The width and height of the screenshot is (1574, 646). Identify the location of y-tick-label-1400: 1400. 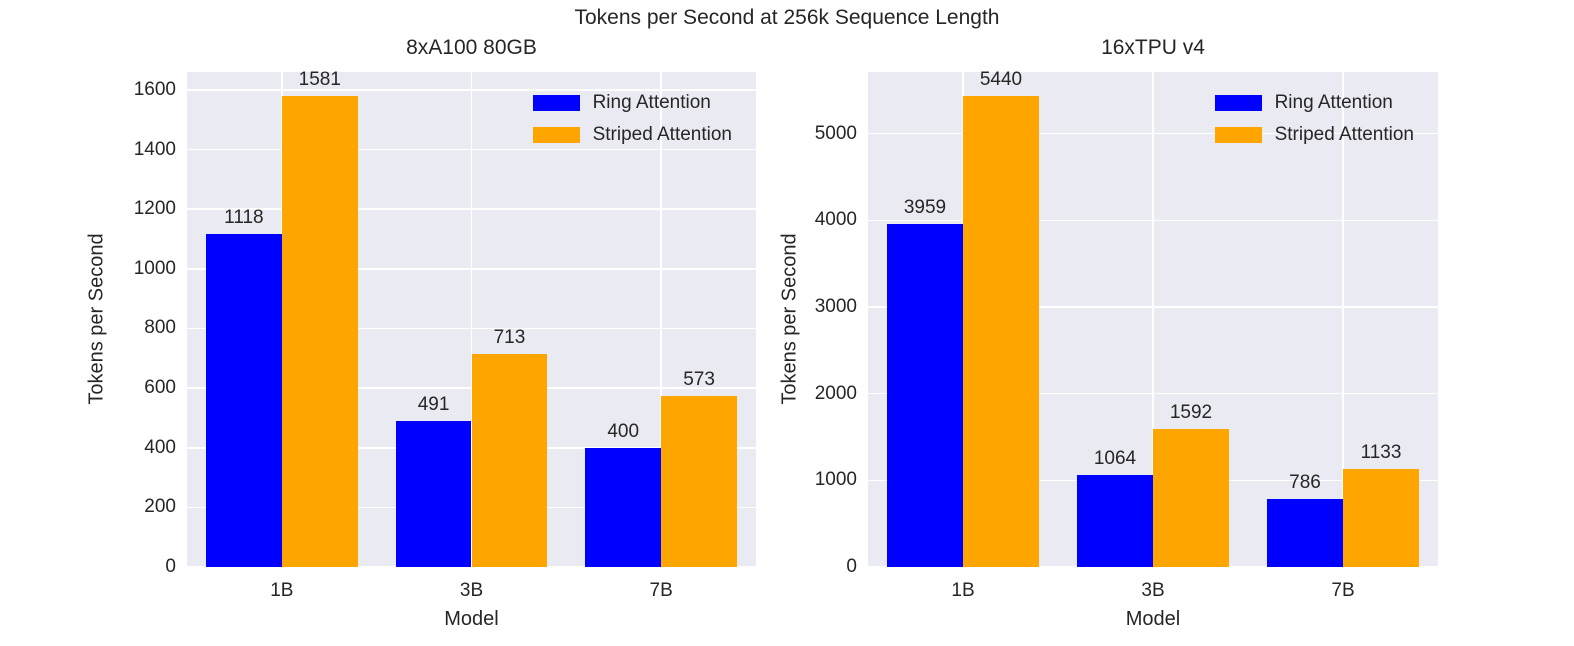
(154, 149).